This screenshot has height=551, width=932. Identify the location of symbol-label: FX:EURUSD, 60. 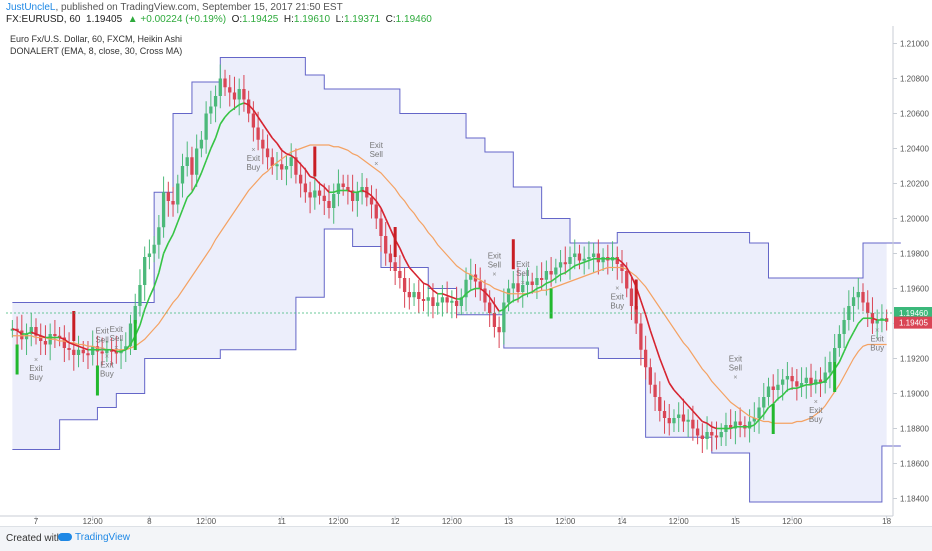
(43, 19).